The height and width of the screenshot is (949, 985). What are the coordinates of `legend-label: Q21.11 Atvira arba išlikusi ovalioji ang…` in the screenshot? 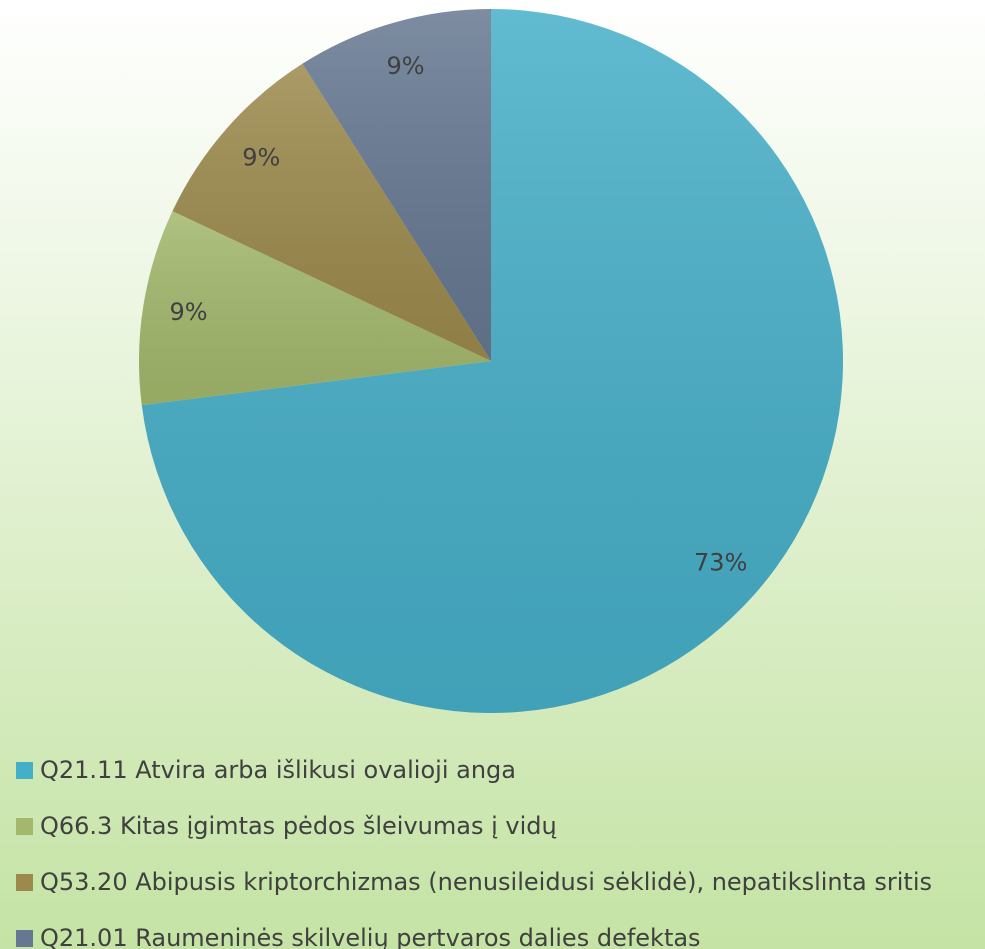 It's located at (278, 770).